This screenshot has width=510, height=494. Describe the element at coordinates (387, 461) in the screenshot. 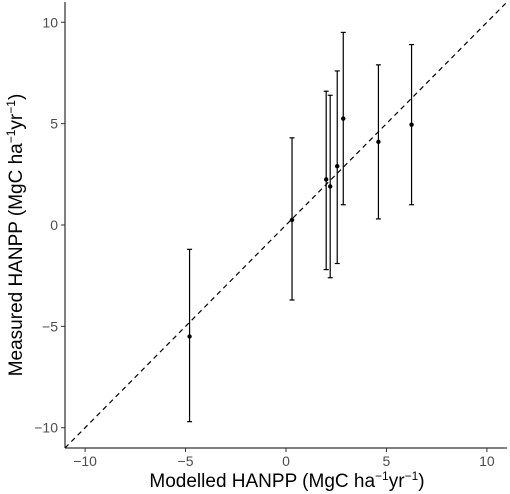

I see `x-tick-label: 5` at that location.